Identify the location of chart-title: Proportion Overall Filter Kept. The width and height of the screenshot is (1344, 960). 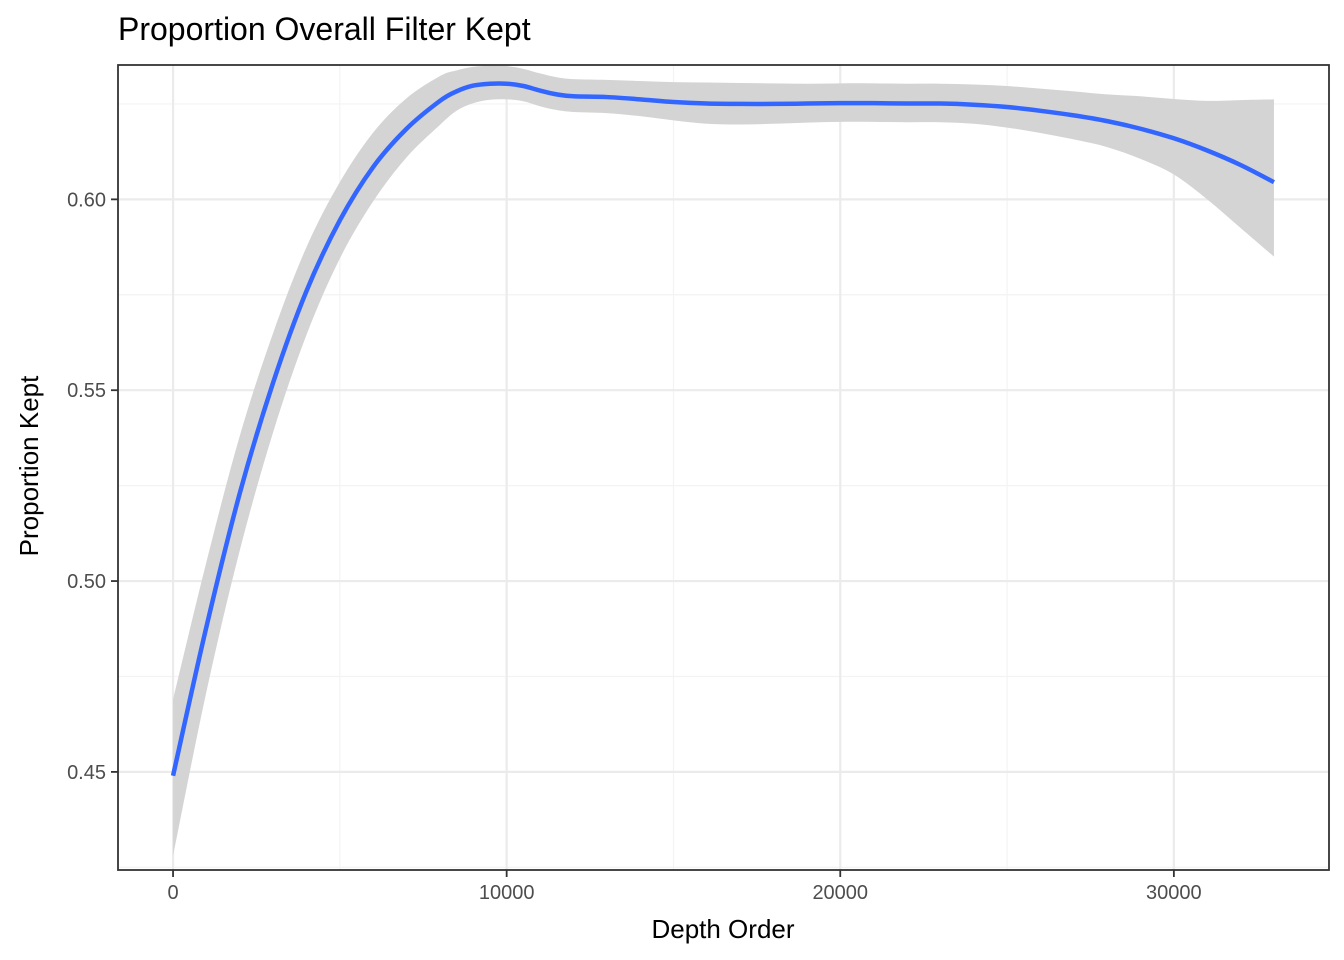
(324, 29).